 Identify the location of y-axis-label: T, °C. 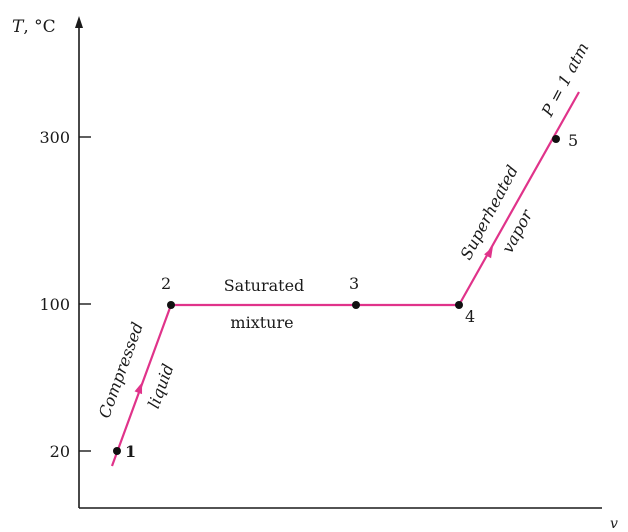
(34, 27).